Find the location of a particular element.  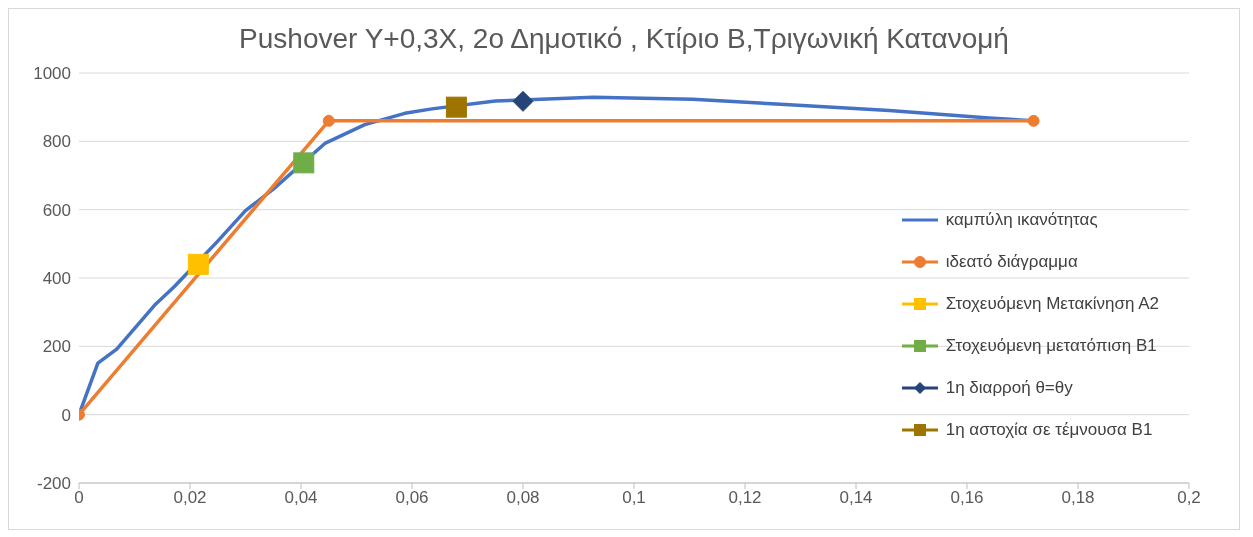

legend-label: καμπύλη ικανότητας is located at coordinates (1021, 220).